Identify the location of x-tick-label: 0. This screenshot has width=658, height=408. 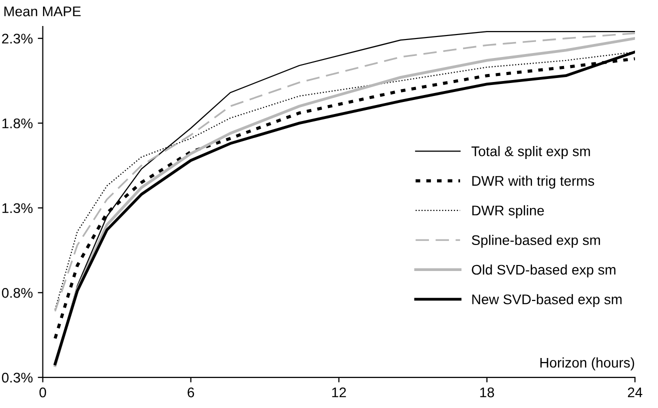
(42, 392).